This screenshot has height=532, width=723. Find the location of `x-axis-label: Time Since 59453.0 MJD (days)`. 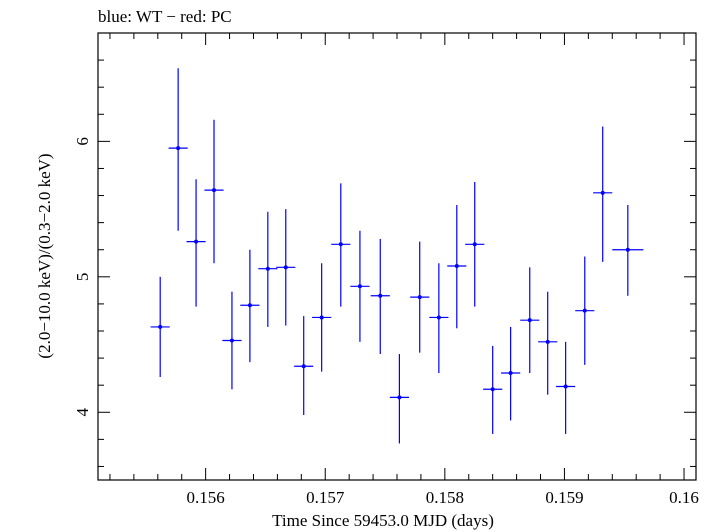

x-axis-label: Time Since 59453.0 MJD (days) is located at coordinates (383, 520).